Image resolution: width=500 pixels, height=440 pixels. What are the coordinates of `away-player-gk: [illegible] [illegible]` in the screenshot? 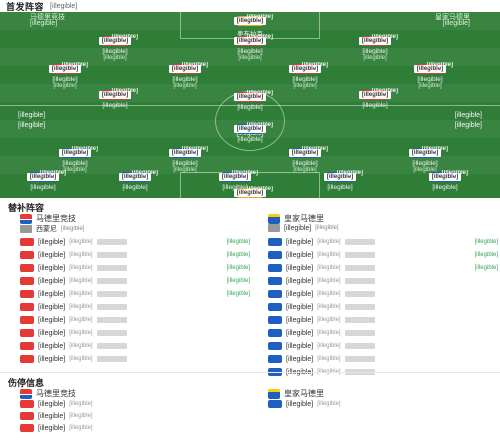 It's located at (250, 192).